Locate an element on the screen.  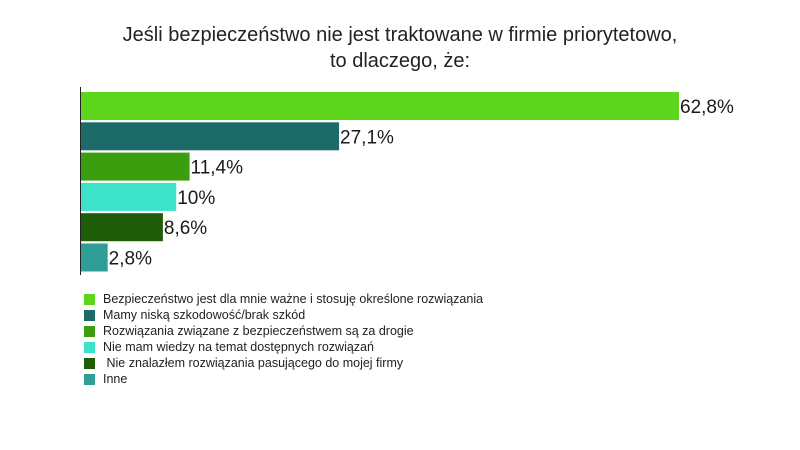
data-label-1: 62,8% is located at coordinates (707, 107).